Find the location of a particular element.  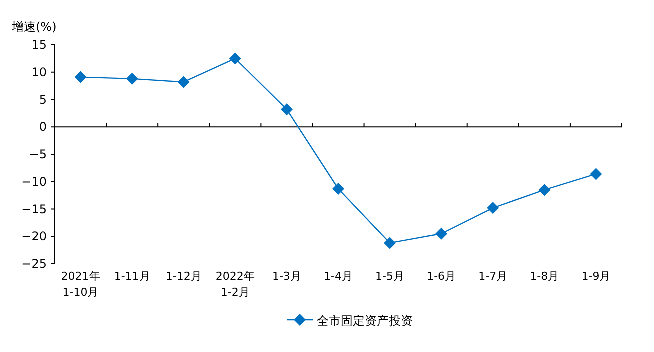

x-tick-label: 1-6月 is located at coordinates (441, 276).